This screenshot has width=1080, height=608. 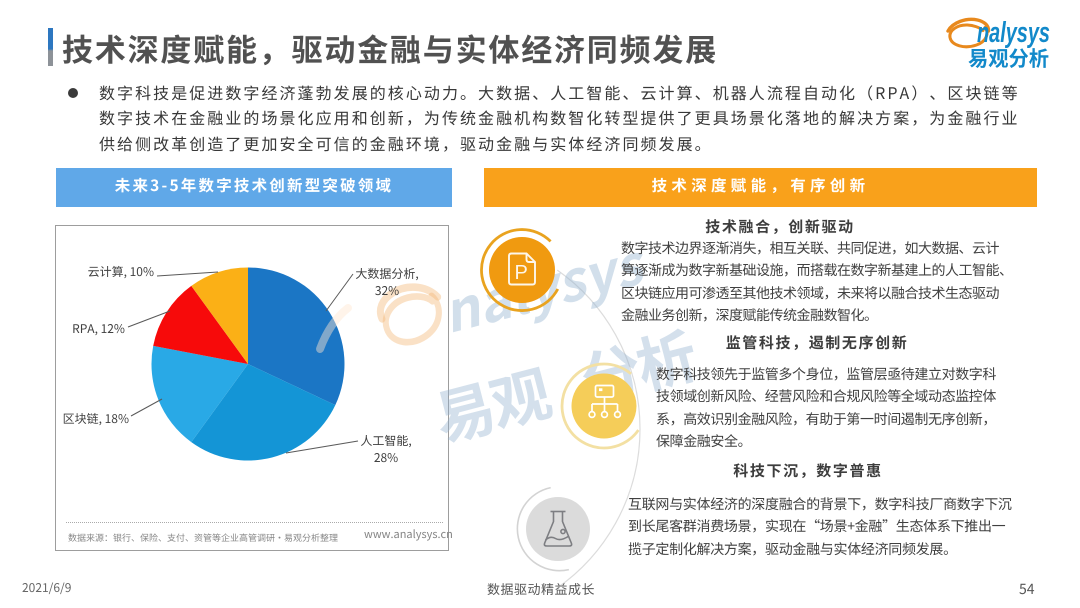 What do you see at coordinates (1008, 56) in the screenshot?
I see `svg-text: 易观分析` at bounding box center [1008, 56].